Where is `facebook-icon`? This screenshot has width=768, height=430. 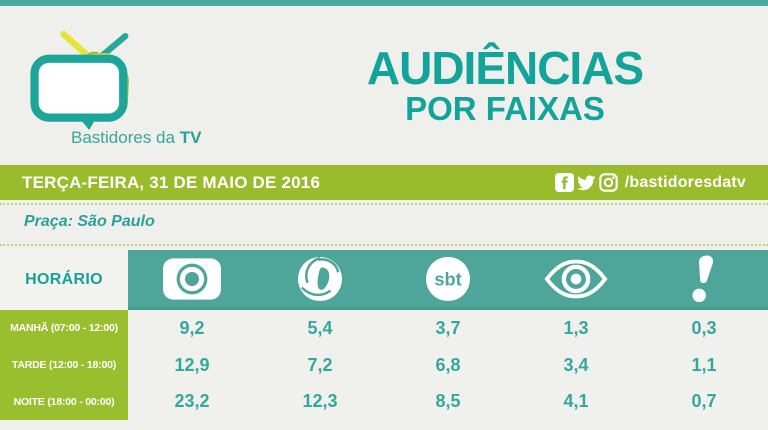
facebook-icon is located at coordinates (564, 182).